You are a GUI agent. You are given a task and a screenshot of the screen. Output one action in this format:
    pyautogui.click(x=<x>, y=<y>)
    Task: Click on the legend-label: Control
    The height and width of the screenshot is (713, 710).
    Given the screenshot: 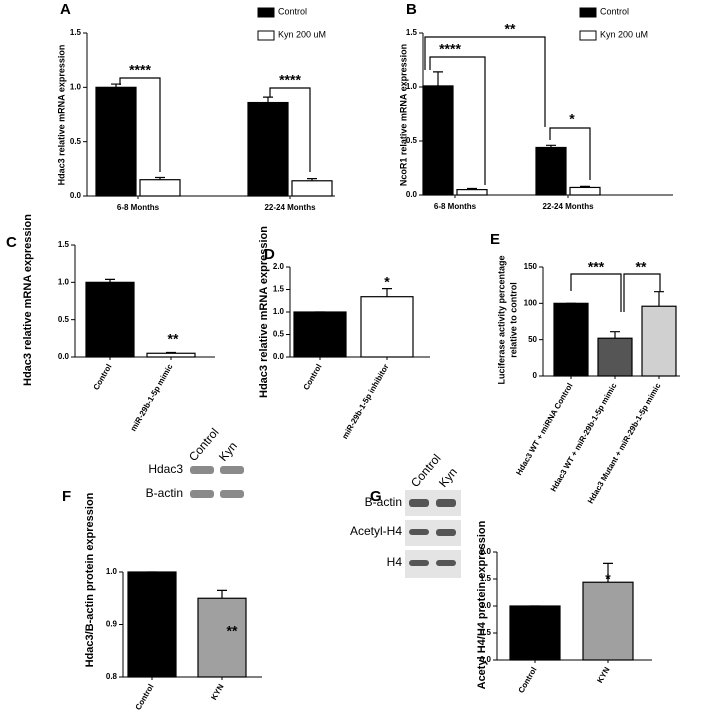 What is the action you would take?
    pyautogui.click(x=614, y=11)
    